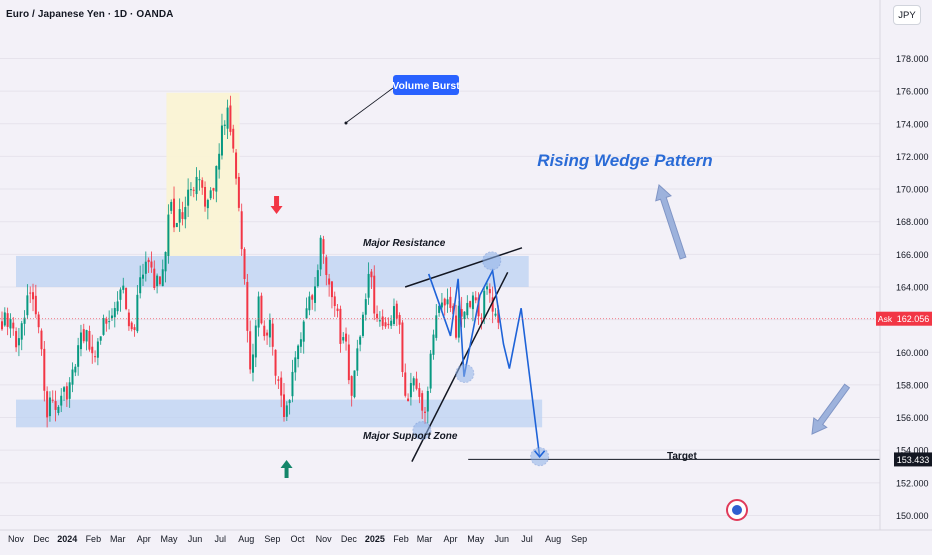  Describe the element at coordinates (94, 539) in the screenshot. I see `time-tick-label: Feb` at that location.